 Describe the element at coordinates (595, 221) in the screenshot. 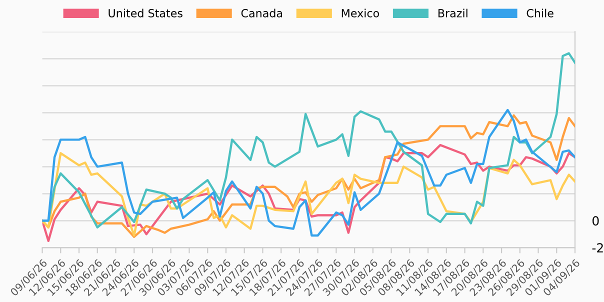

I see `y-tick-label: 0` at that location.